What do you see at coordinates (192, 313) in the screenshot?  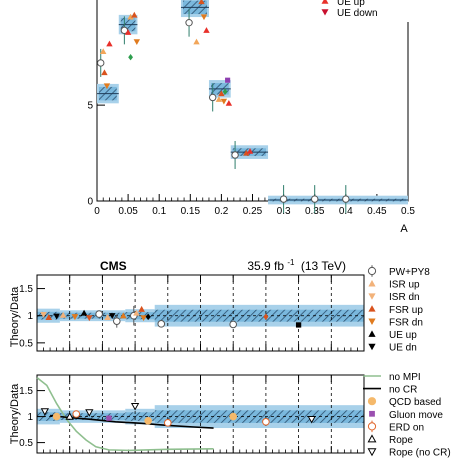 I see `ratio-1-plot-area: 0.5 1 1.5` at bounding box center [192, 313].